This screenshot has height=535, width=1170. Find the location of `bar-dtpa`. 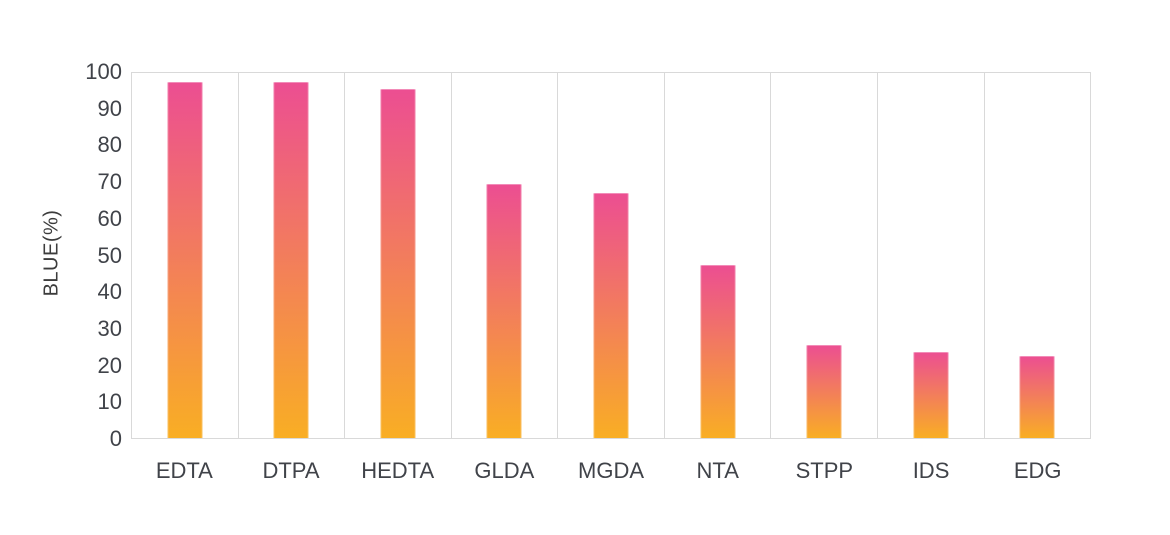

bar-dtpa is located at coordinates (291, 260).